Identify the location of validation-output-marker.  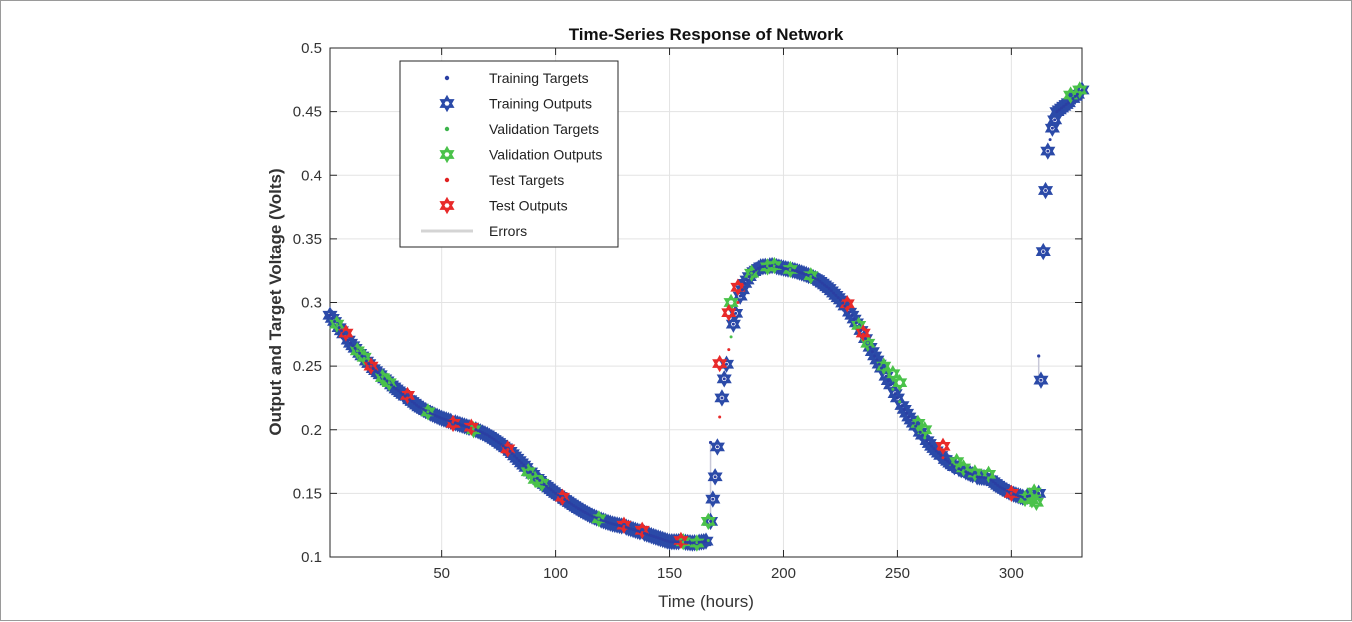
(900, 382).